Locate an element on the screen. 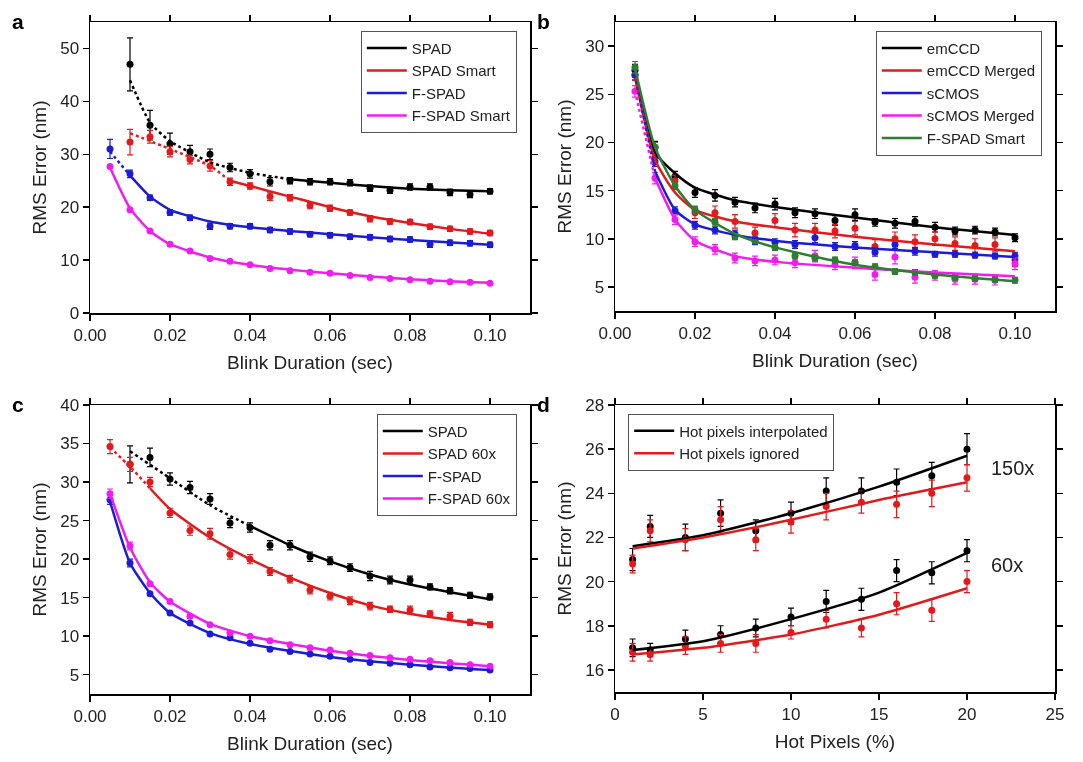  x-tick-label: 0 is located at coordinates (615, 714).